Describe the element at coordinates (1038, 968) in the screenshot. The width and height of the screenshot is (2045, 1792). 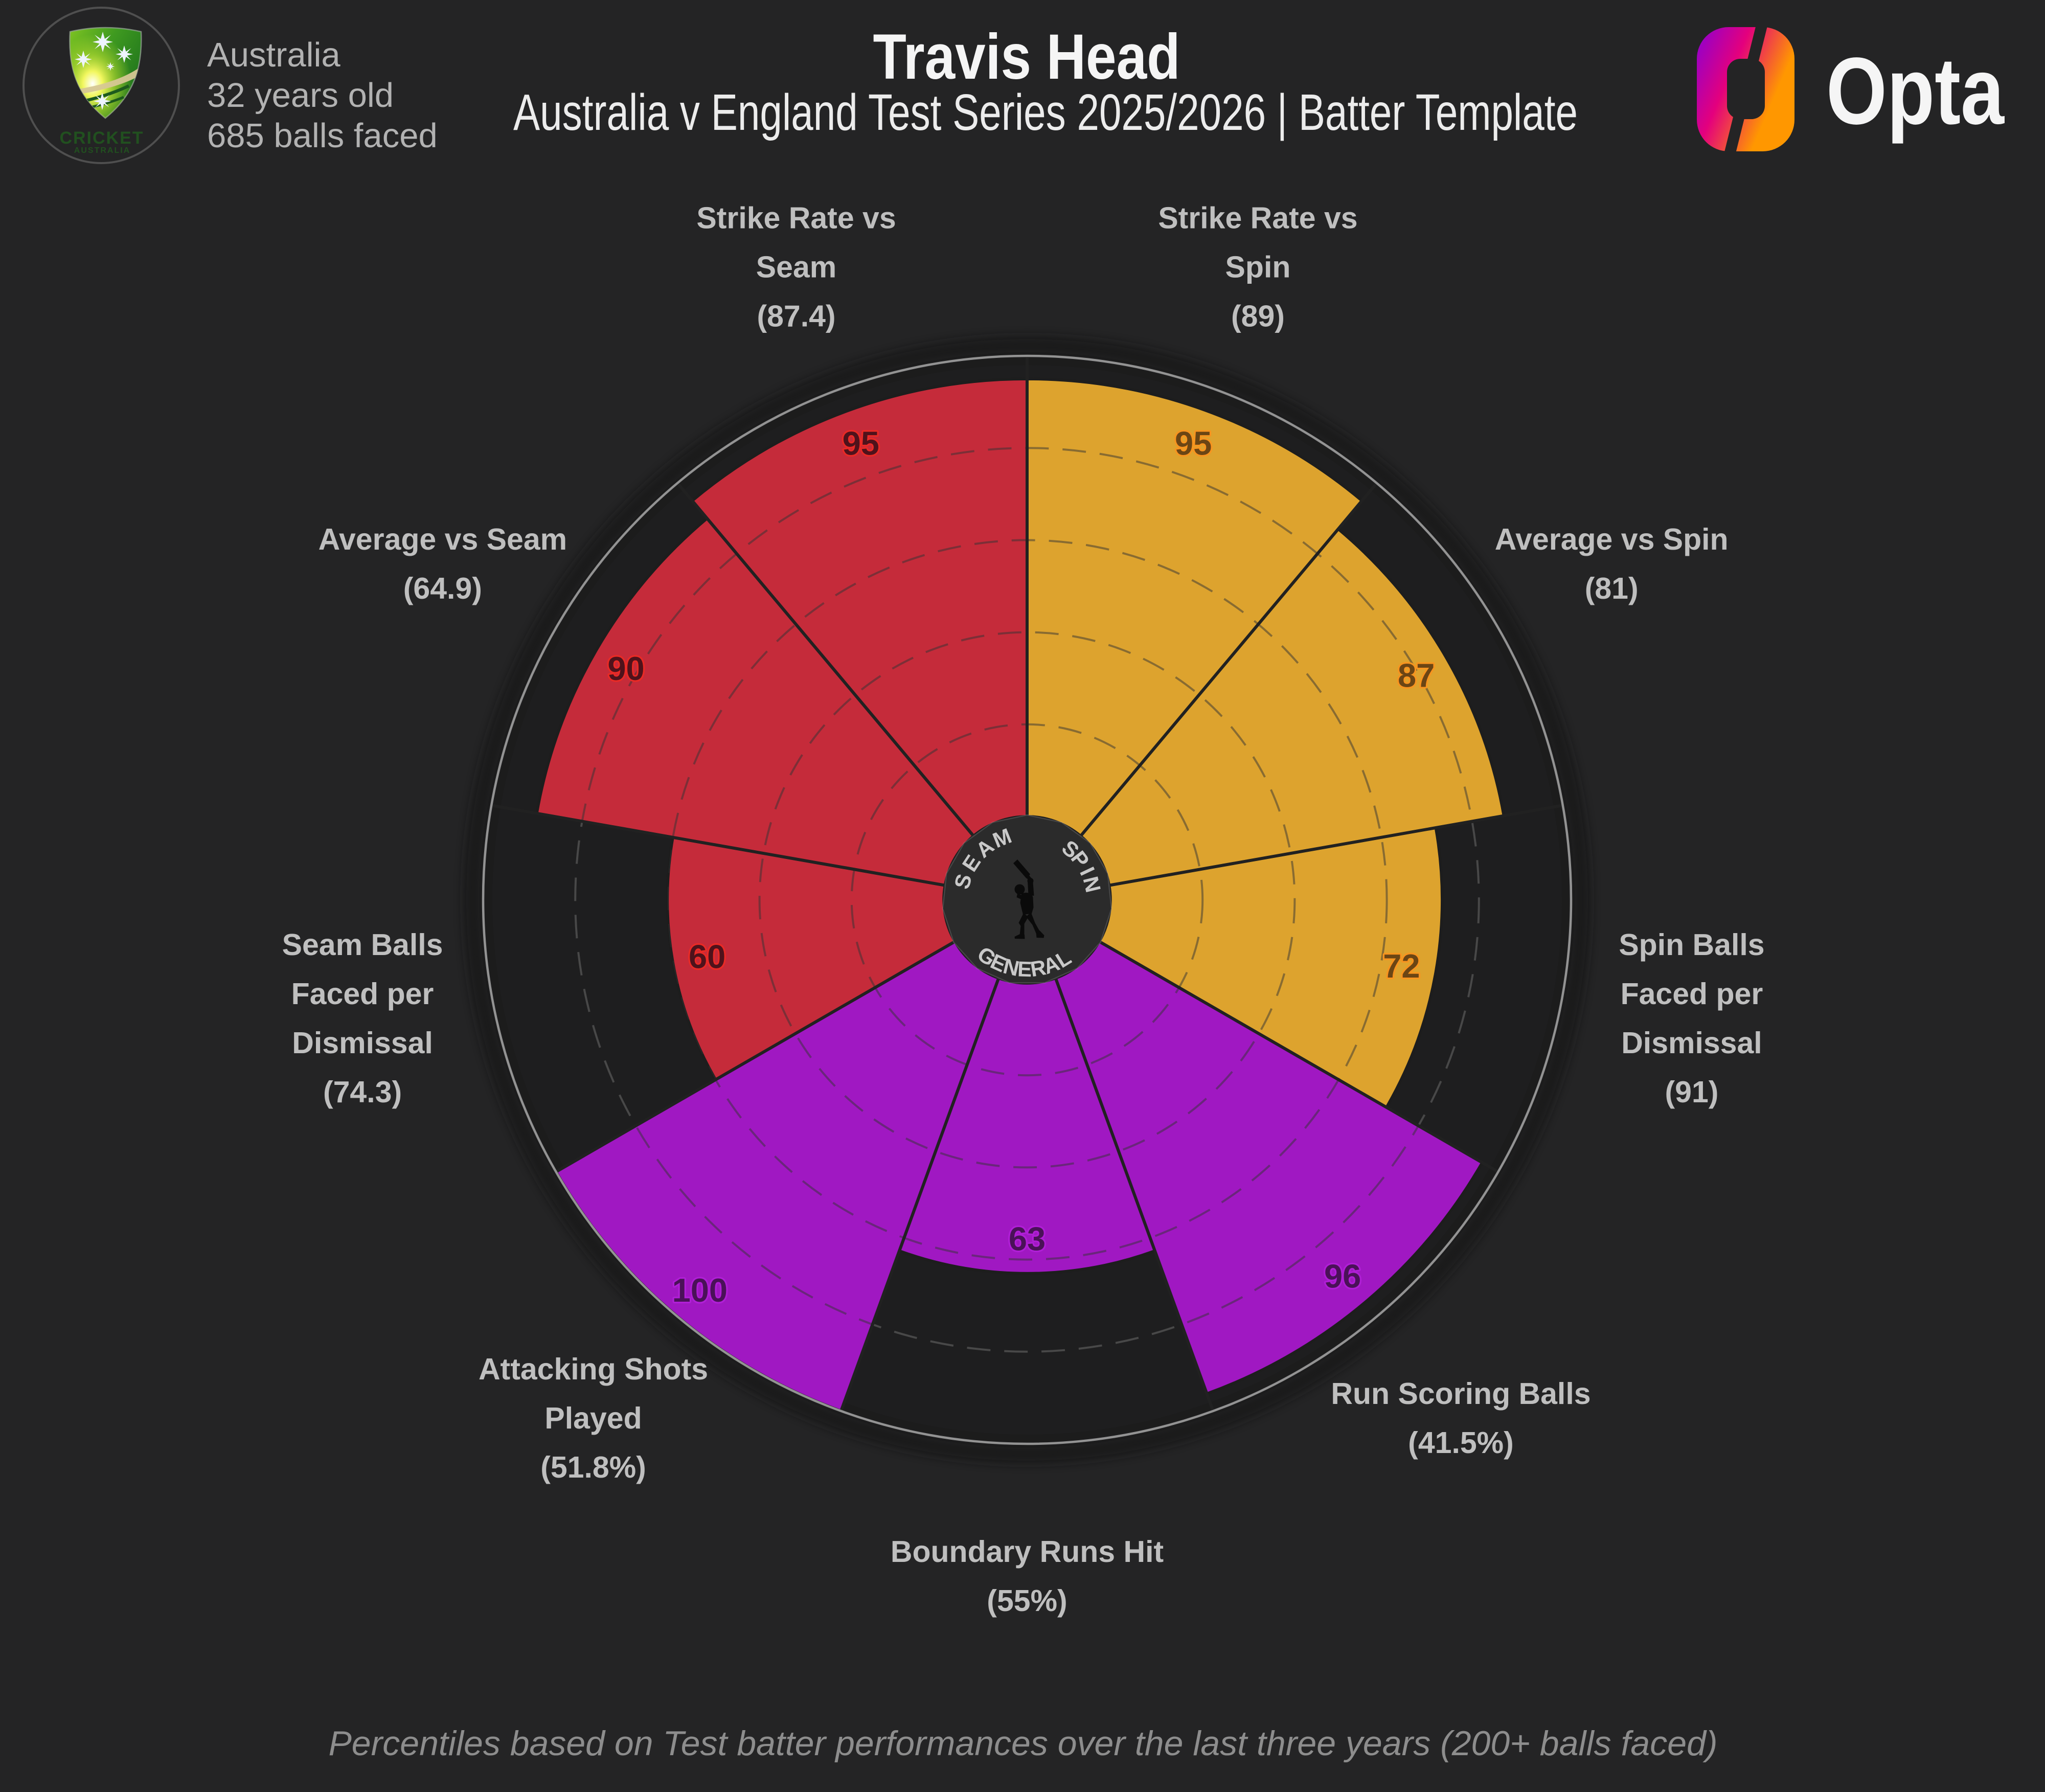
I see `svg-text: R` at that location.